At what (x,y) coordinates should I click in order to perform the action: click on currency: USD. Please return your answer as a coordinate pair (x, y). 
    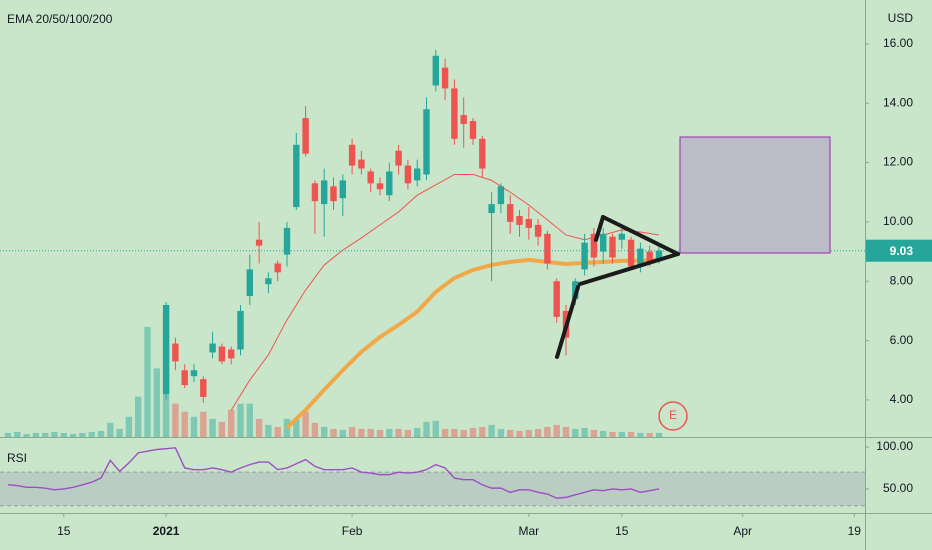
    Looking at the image, I should click on (901, 18).